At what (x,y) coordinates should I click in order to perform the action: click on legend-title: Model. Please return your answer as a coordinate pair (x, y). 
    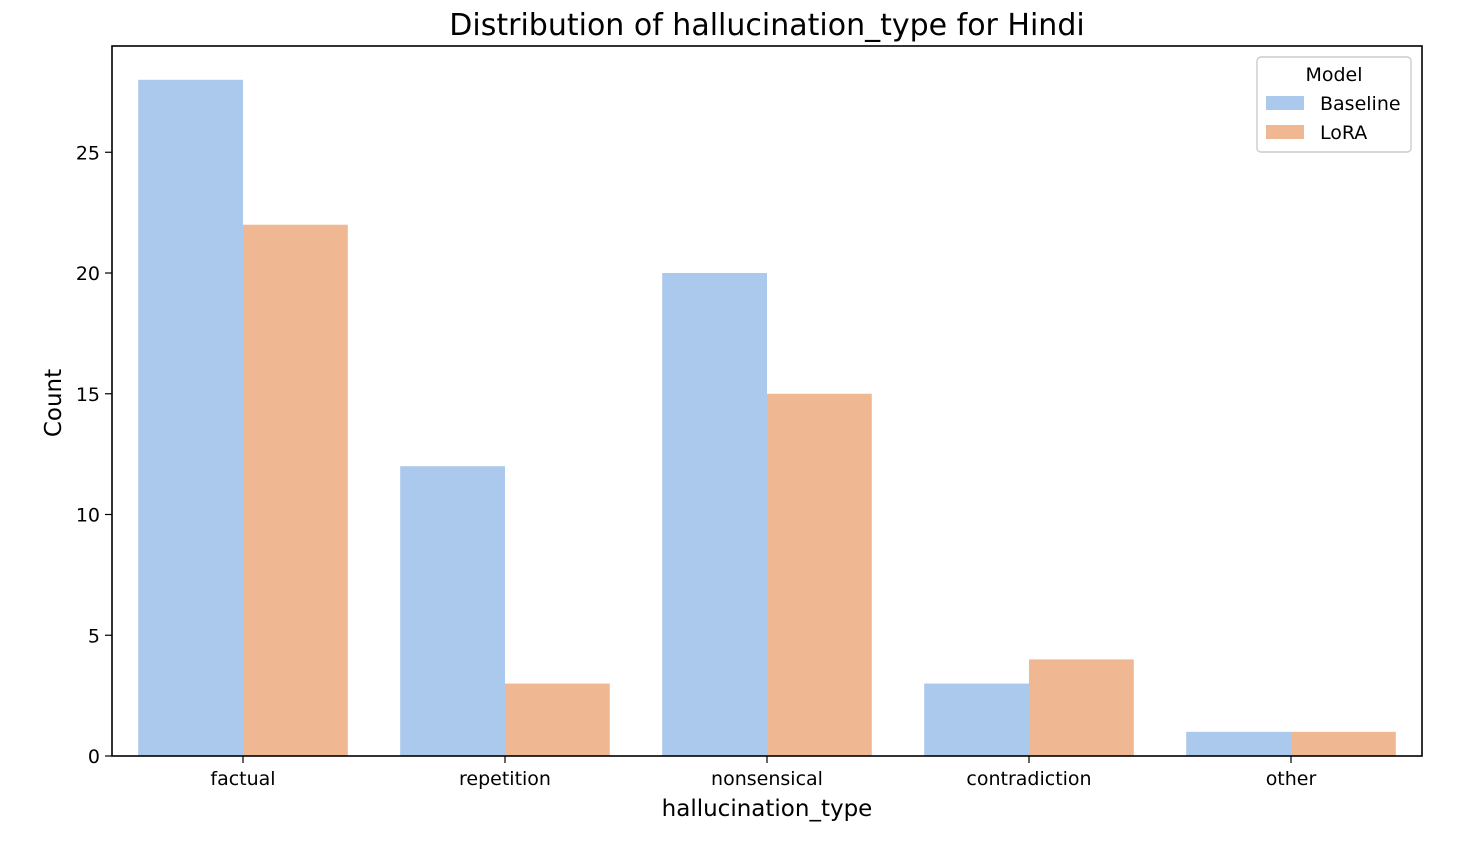
    Looking at the image, I should click on (1333, 75).